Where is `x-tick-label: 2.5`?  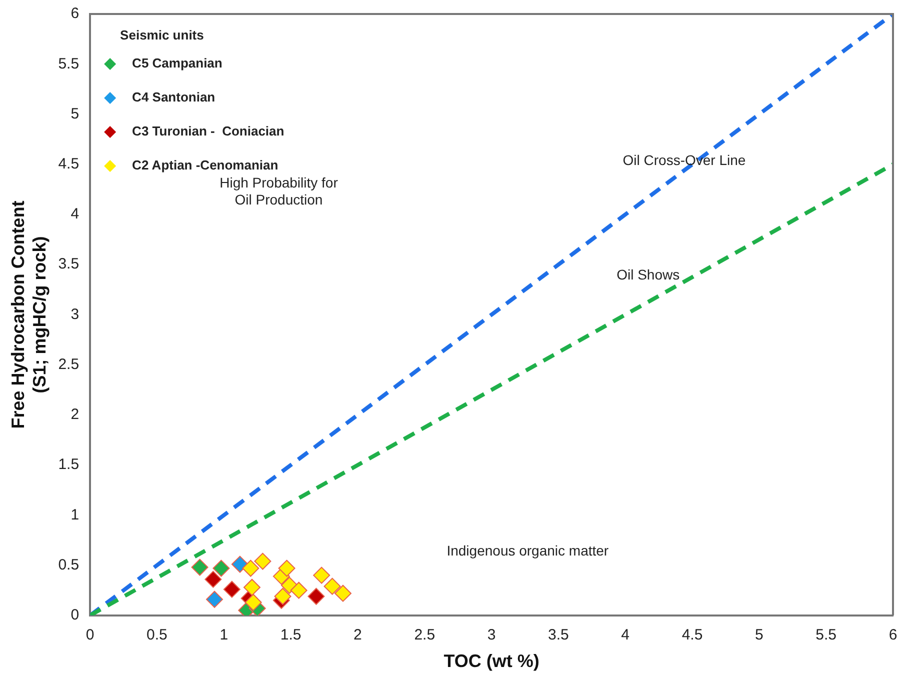 x-tick-label: 2.5 is located at coordinates (425, 635).